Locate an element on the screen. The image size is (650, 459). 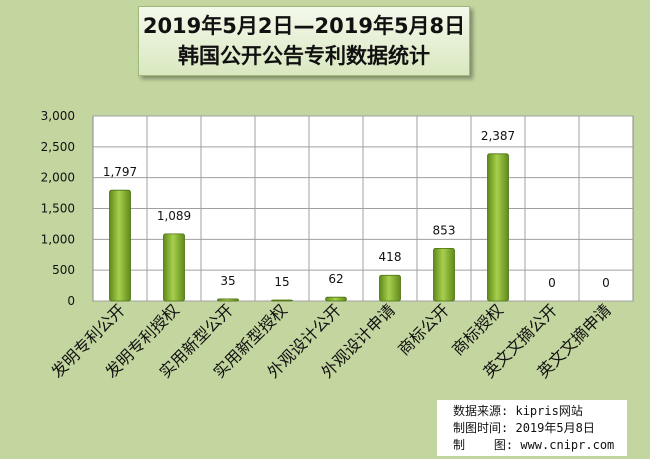
source-line: 数据来源: kipris网站 is located at coordinates (540, 411).